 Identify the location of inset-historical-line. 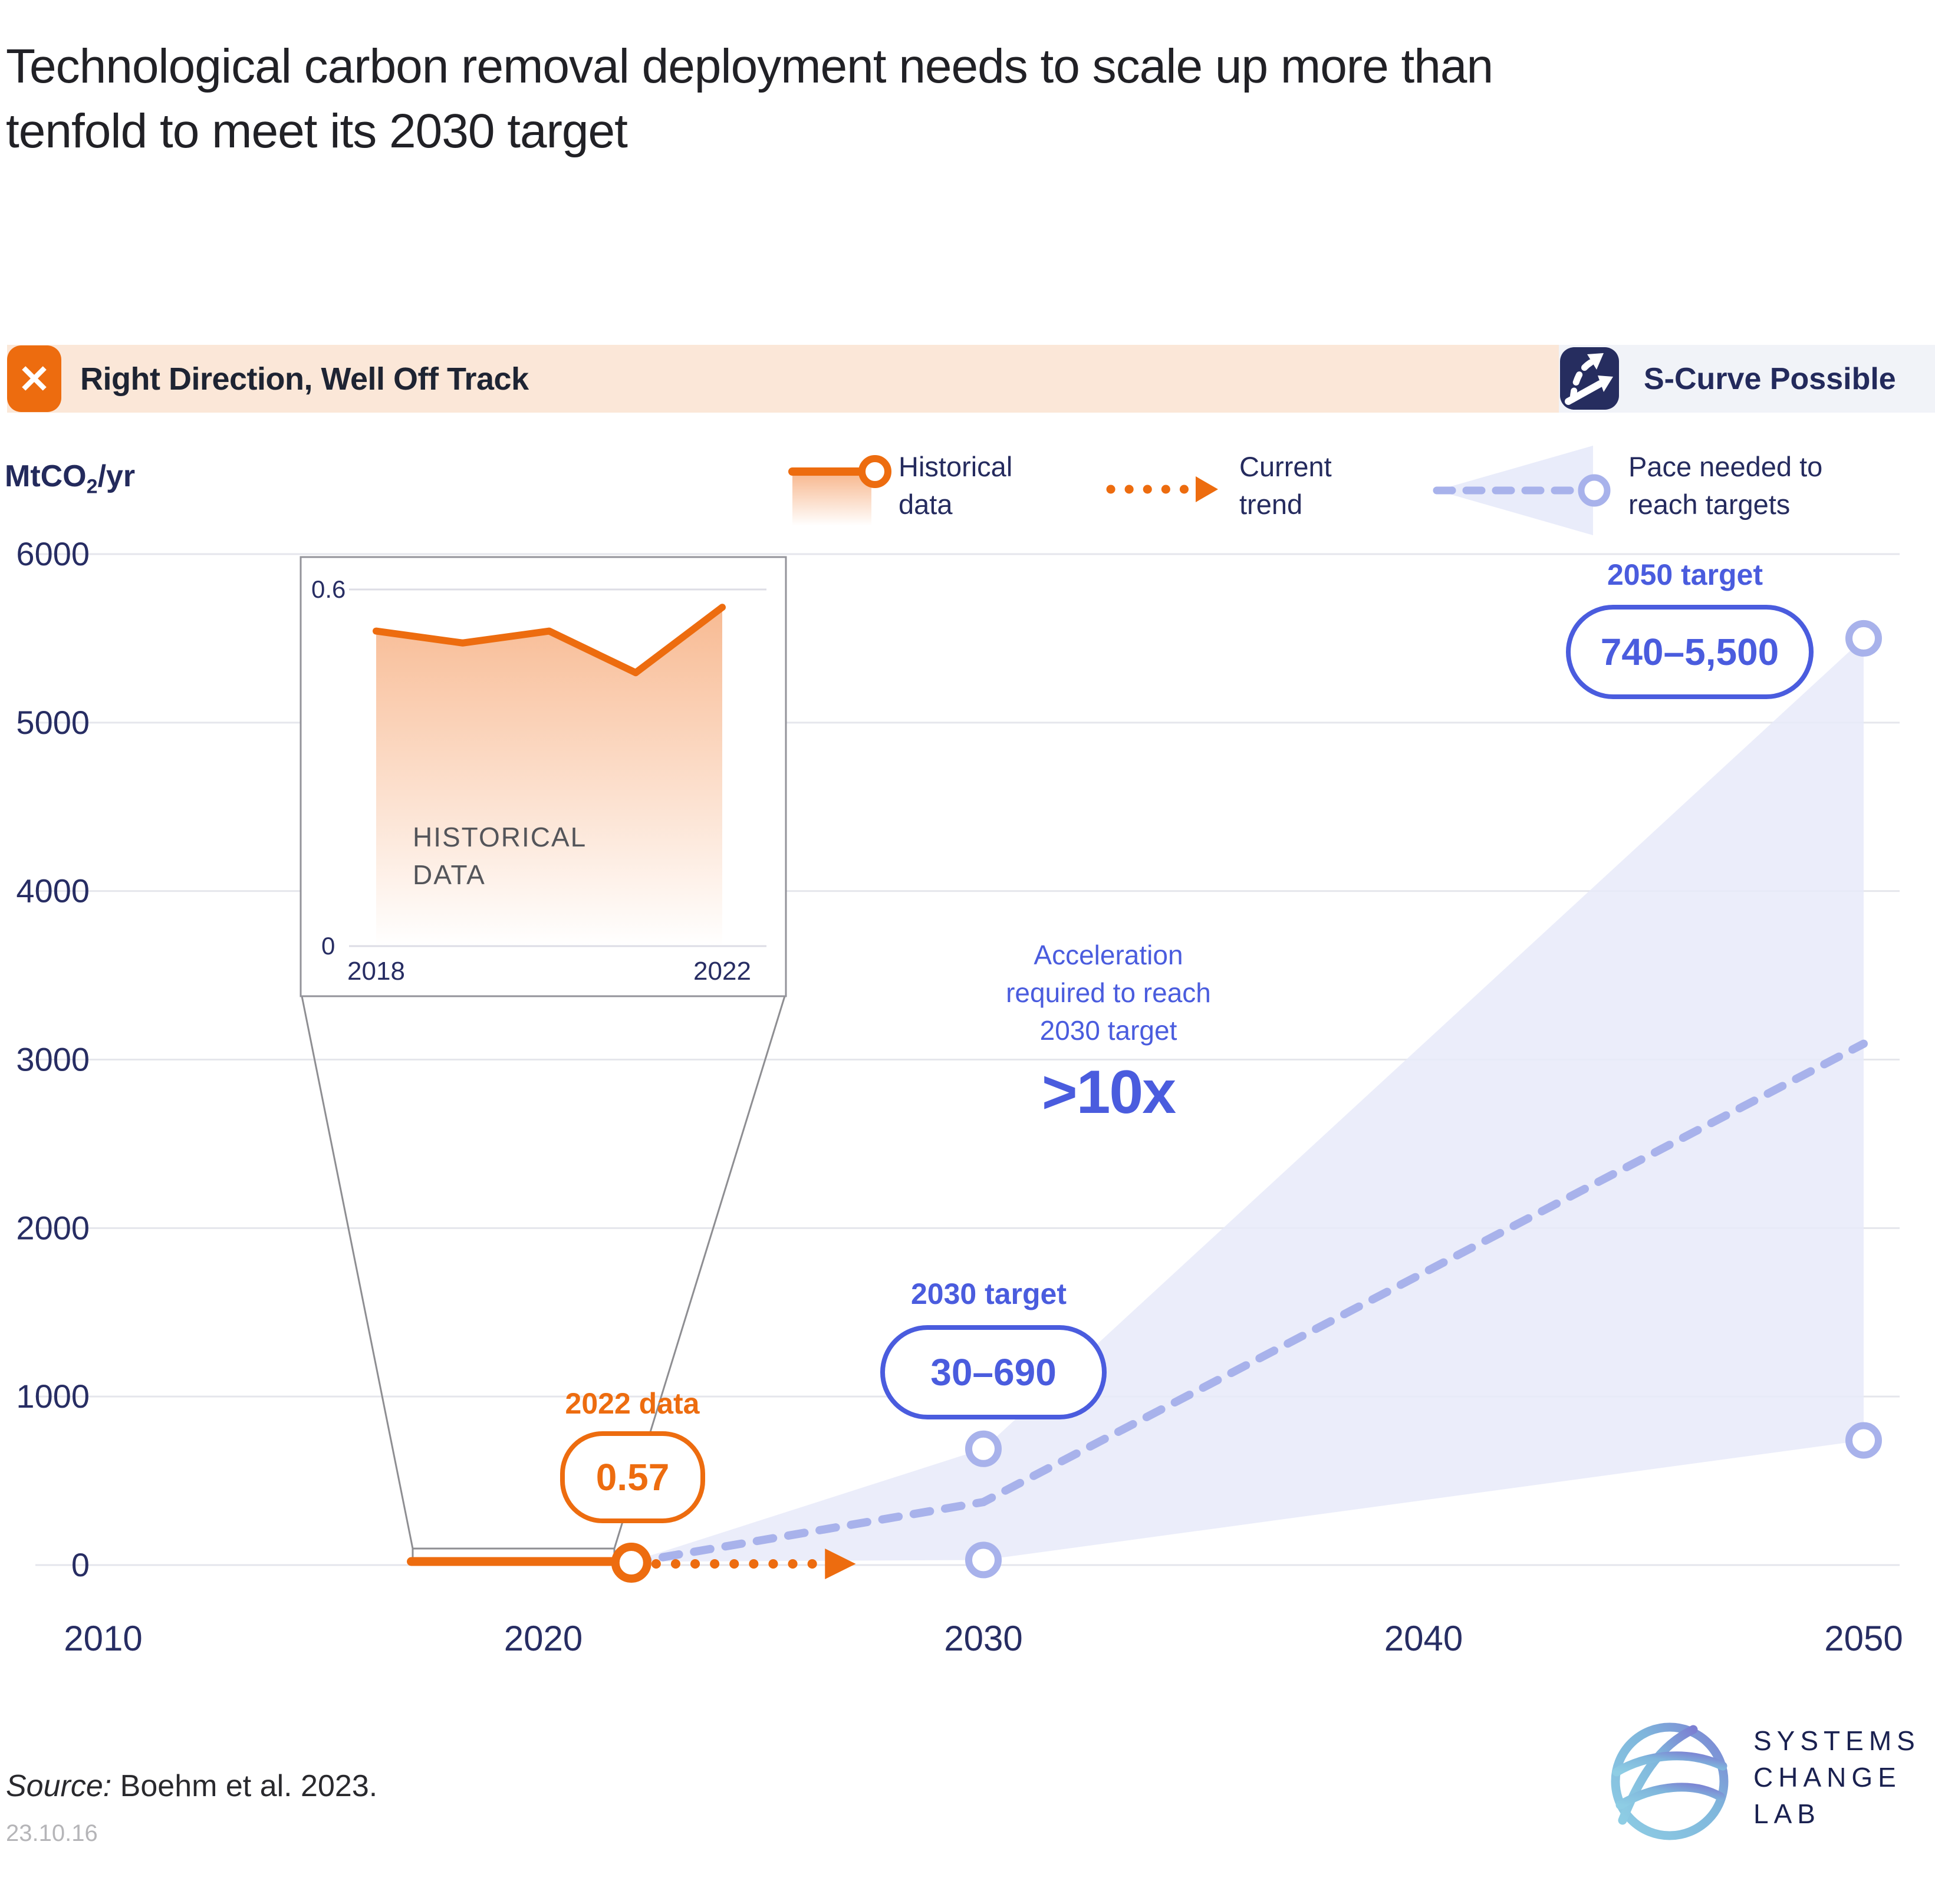
(549, 640).